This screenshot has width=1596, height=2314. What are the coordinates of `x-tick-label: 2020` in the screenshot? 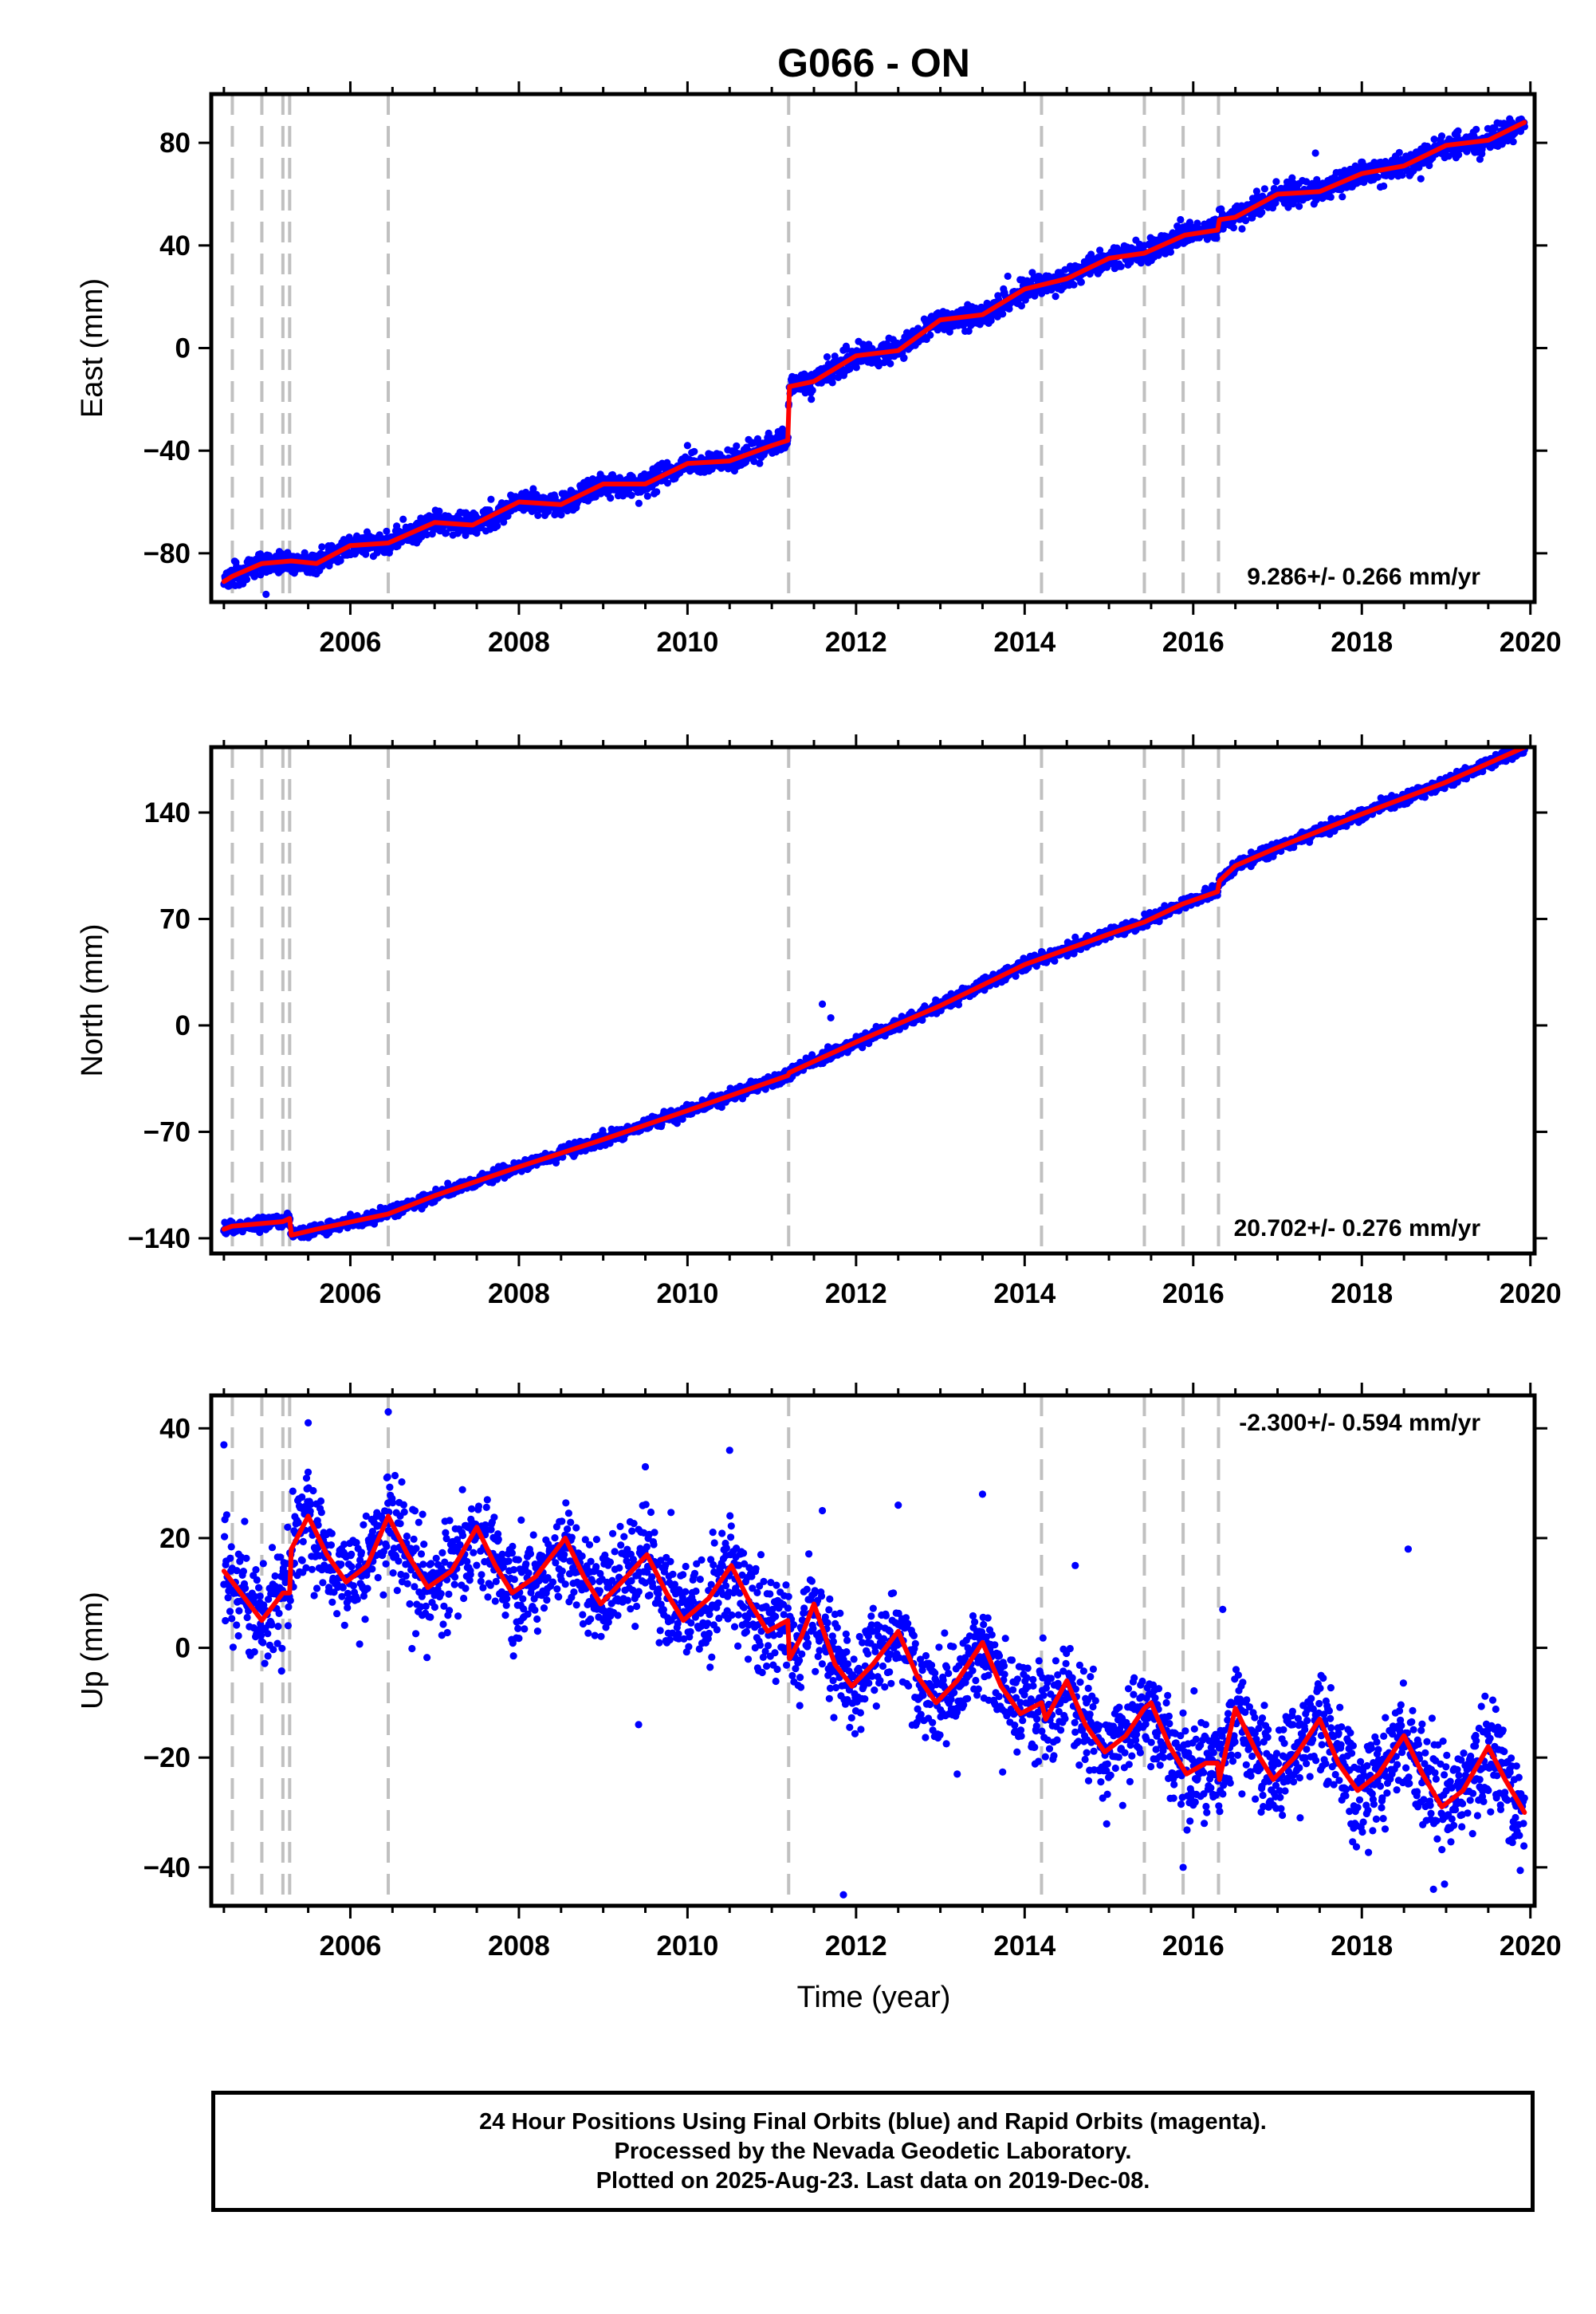 It's located at (1531, 642).